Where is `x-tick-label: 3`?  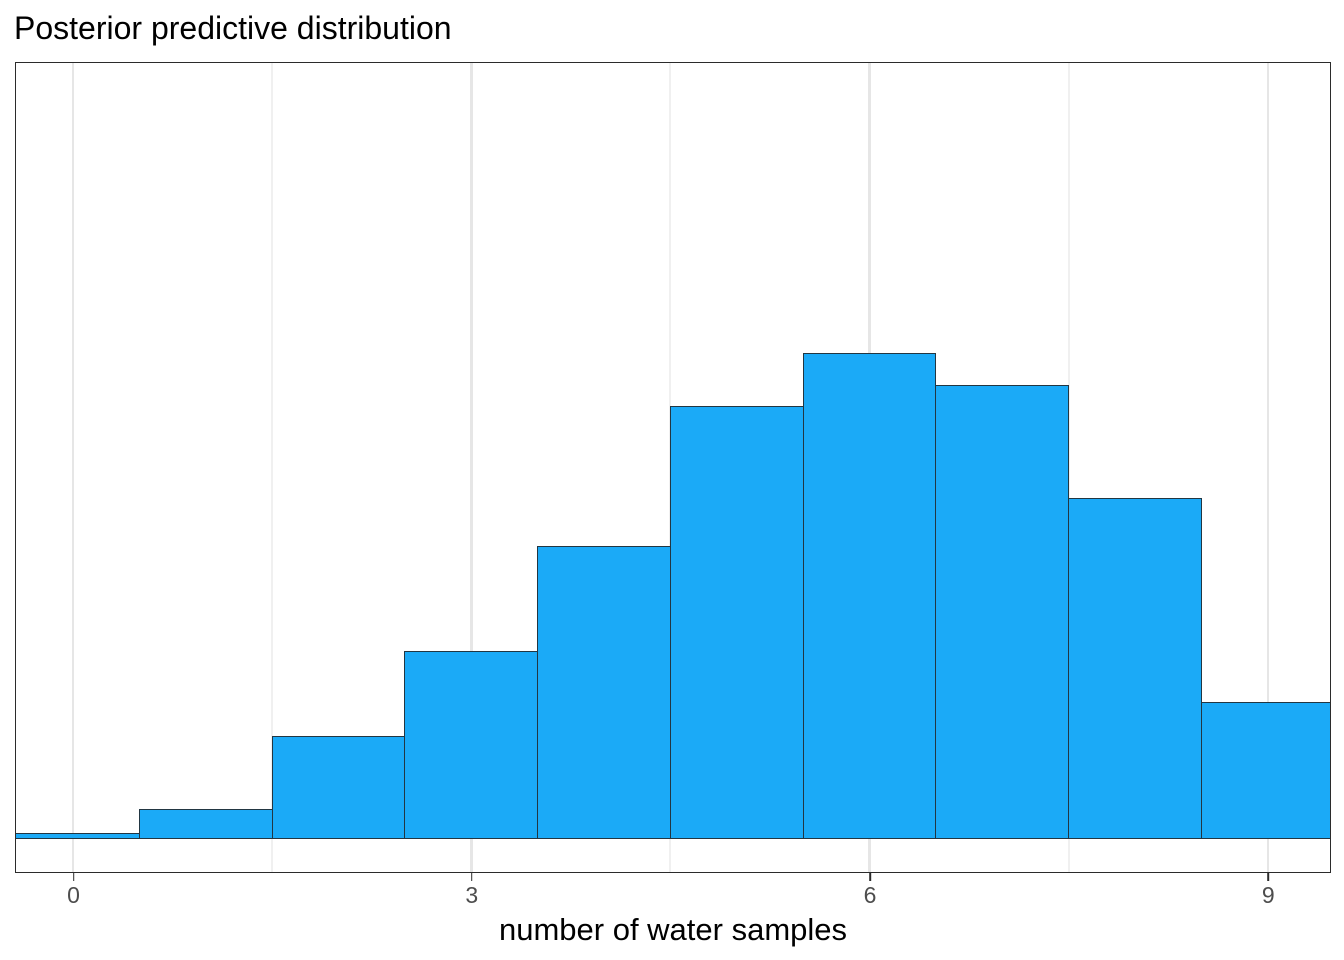 x-tick-label: 3 is located at coordinates (472, 895).